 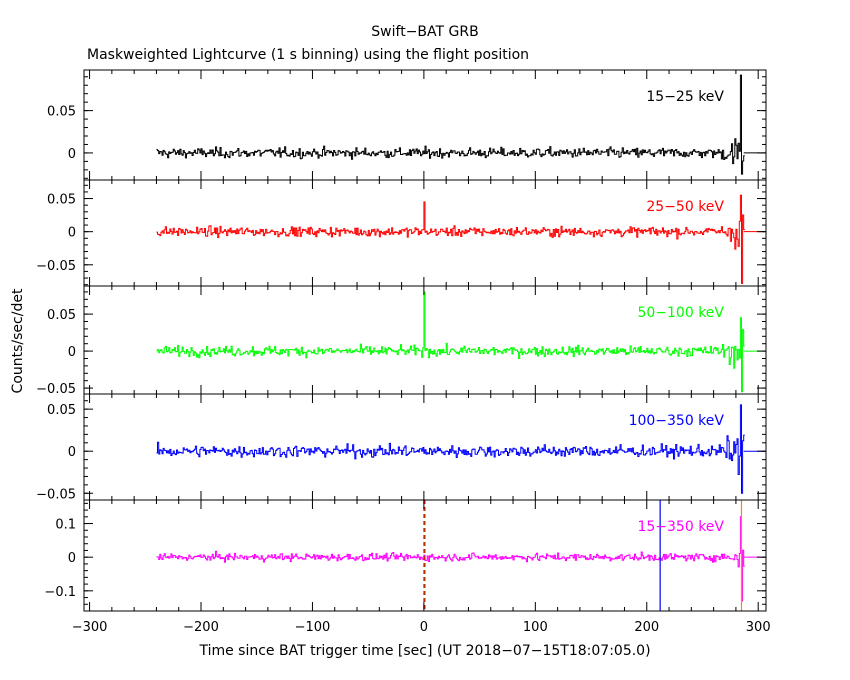 I want to click on y-tick-label: −0.1, so click(x=60, y=592).